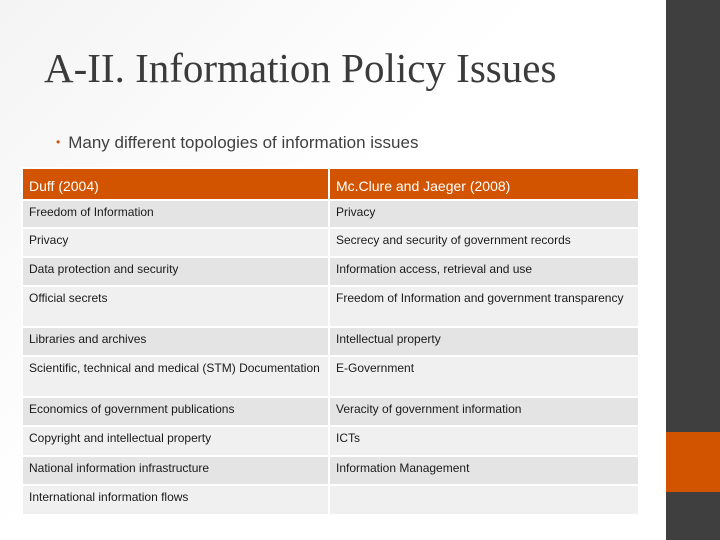  Describe the element at coordinates (484, 214) in the screenshot. I see `cell-mcclure-jaeger: Privacy` at that location.